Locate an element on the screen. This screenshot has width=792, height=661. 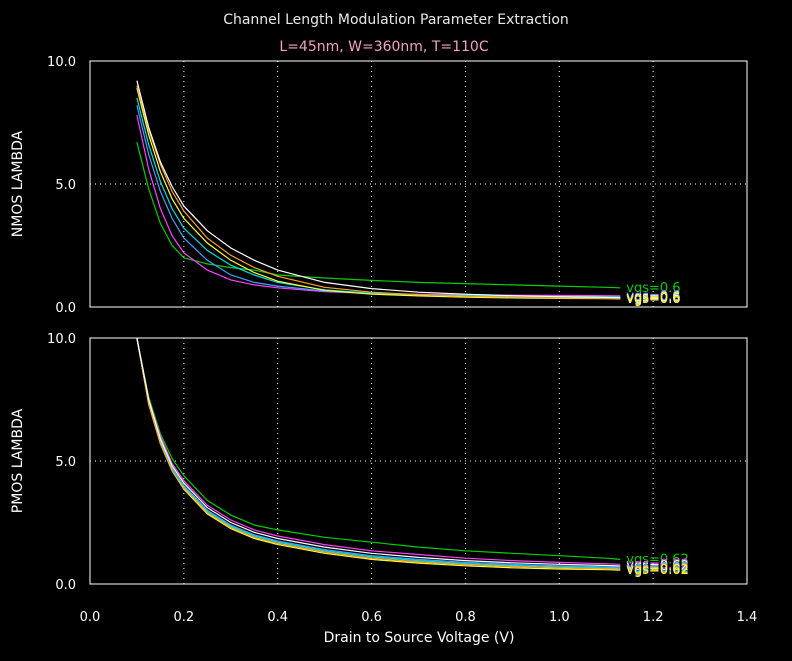
pmos-y-tick-label: 10.0 is located at coordinates (61, 339).